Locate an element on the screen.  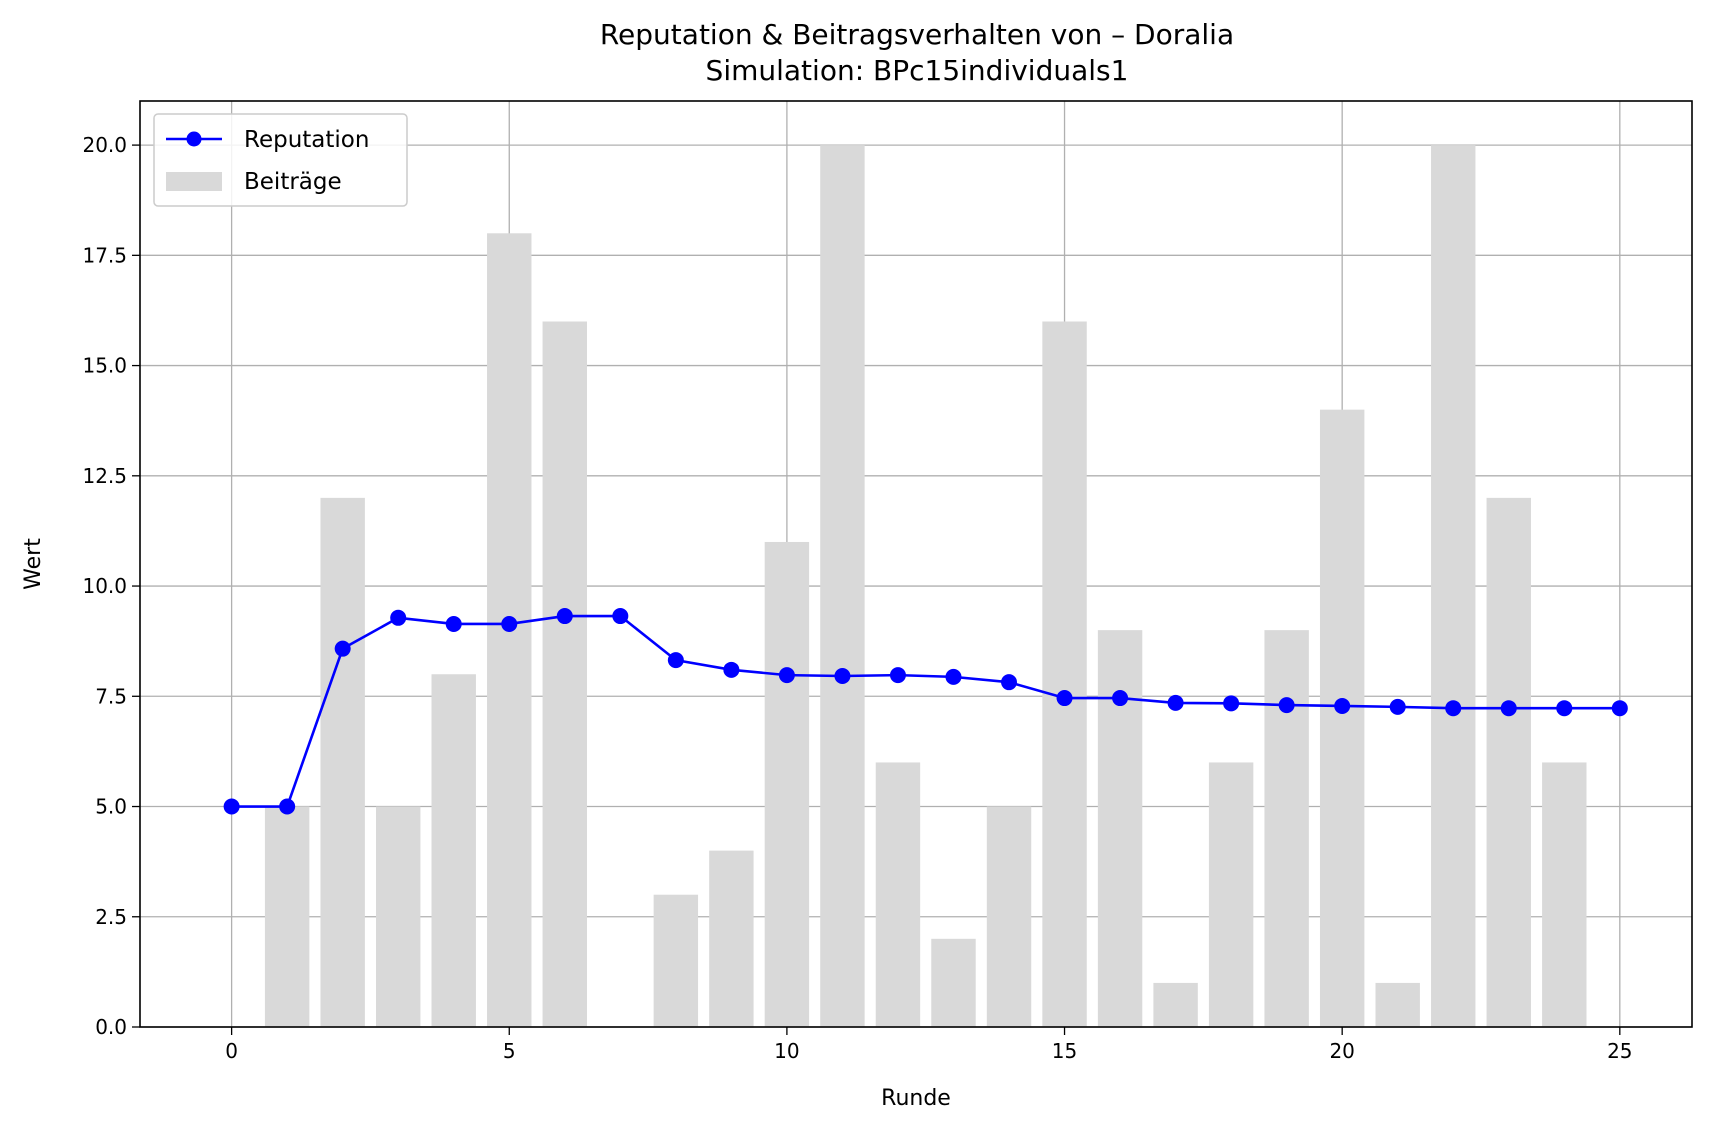
x-tick-label: 0 is located at coordinates (231, 1051).